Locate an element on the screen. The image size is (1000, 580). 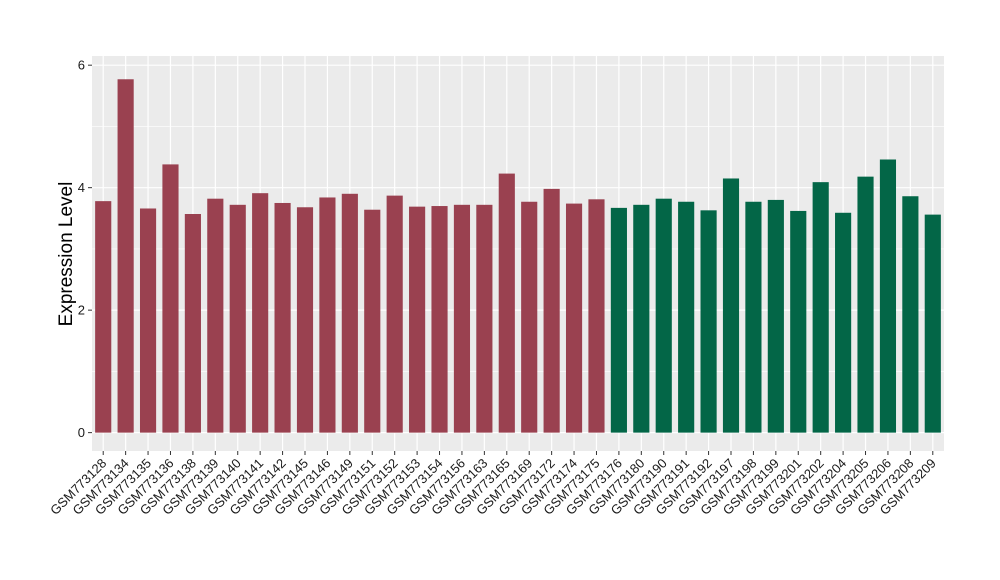
bar-GSM773142 is located at coordinates (282, 317).